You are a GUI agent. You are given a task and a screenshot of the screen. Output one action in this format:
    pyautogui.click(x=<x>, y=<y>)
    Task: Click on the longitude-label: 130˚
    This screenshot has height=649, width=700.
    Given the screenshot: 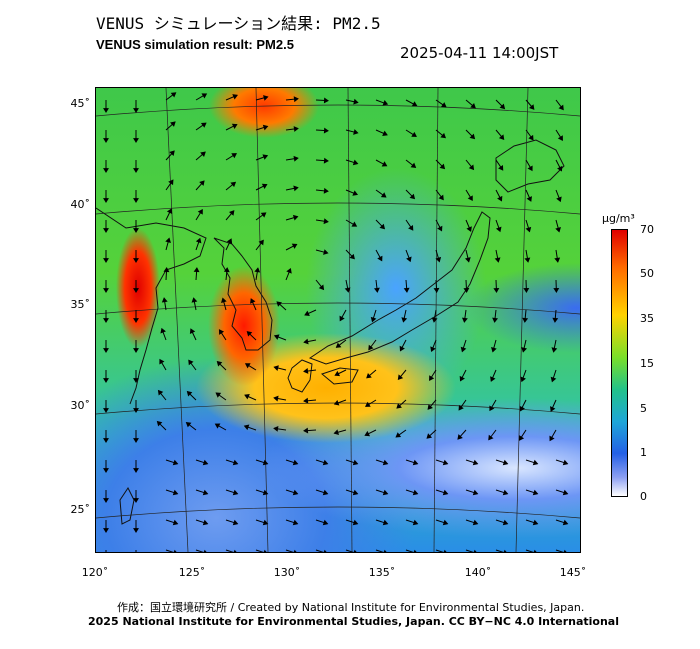 What is the action you would take?
    pyautogui.click(x=287, y=572)
    